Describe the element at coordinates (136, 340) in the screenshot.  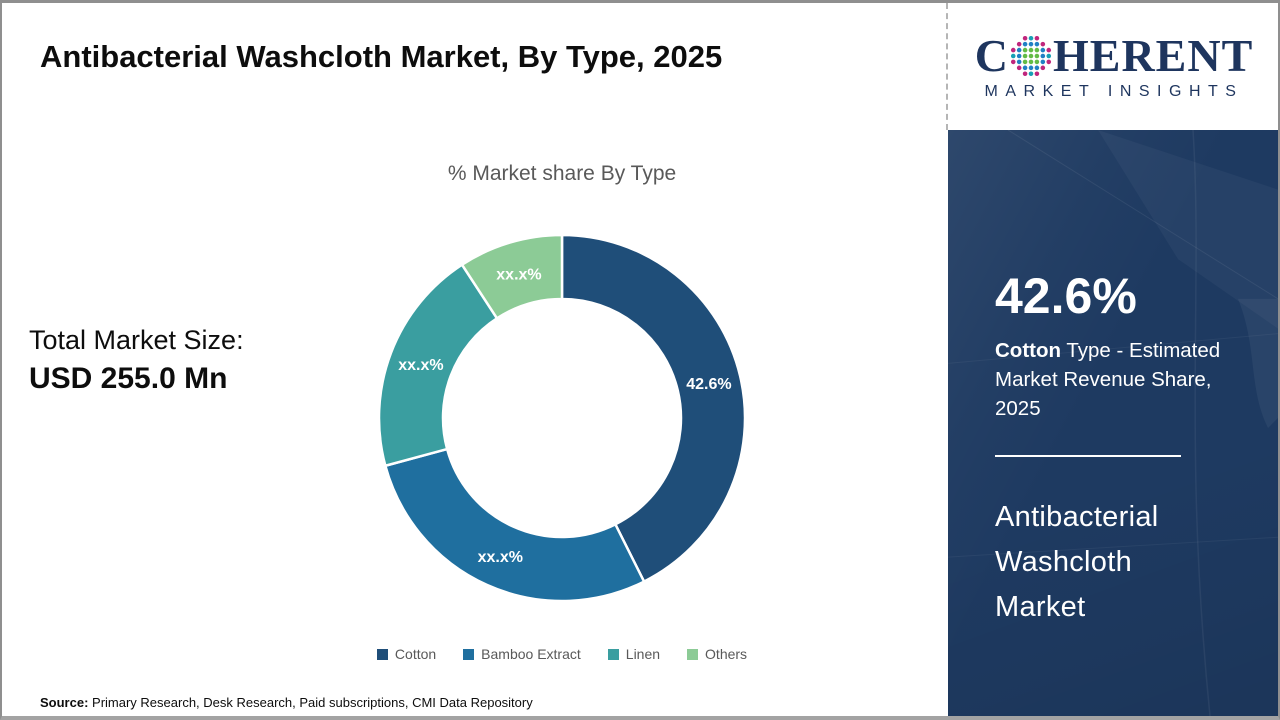
I see `total-market-size-label: Total Market Size:` at that location.